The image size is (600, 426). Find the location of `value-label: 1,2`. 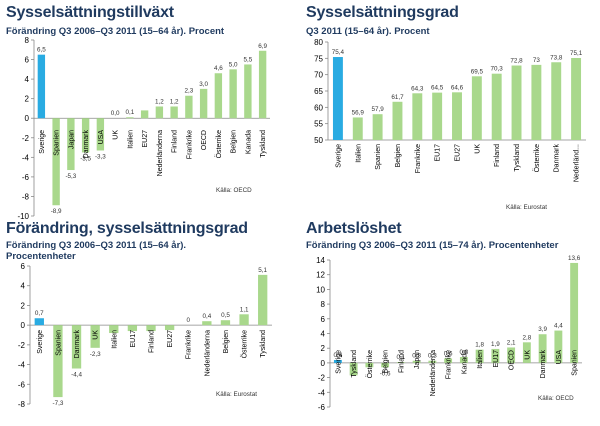

value-label: 1,2 is located at coordinates (159, 101).